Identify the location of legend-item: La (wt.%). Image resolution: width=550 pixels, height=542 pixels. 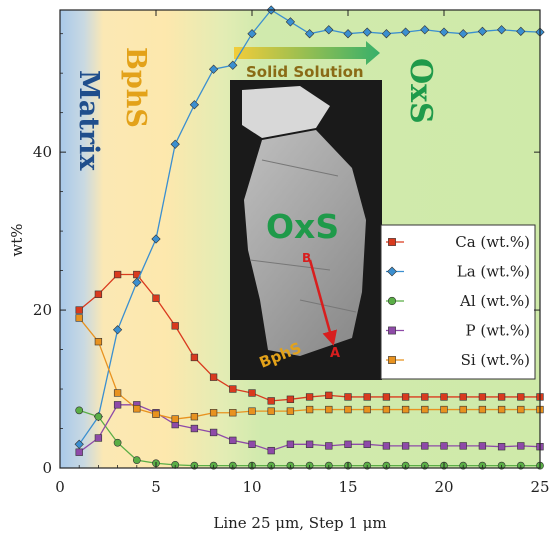
(458, 272).